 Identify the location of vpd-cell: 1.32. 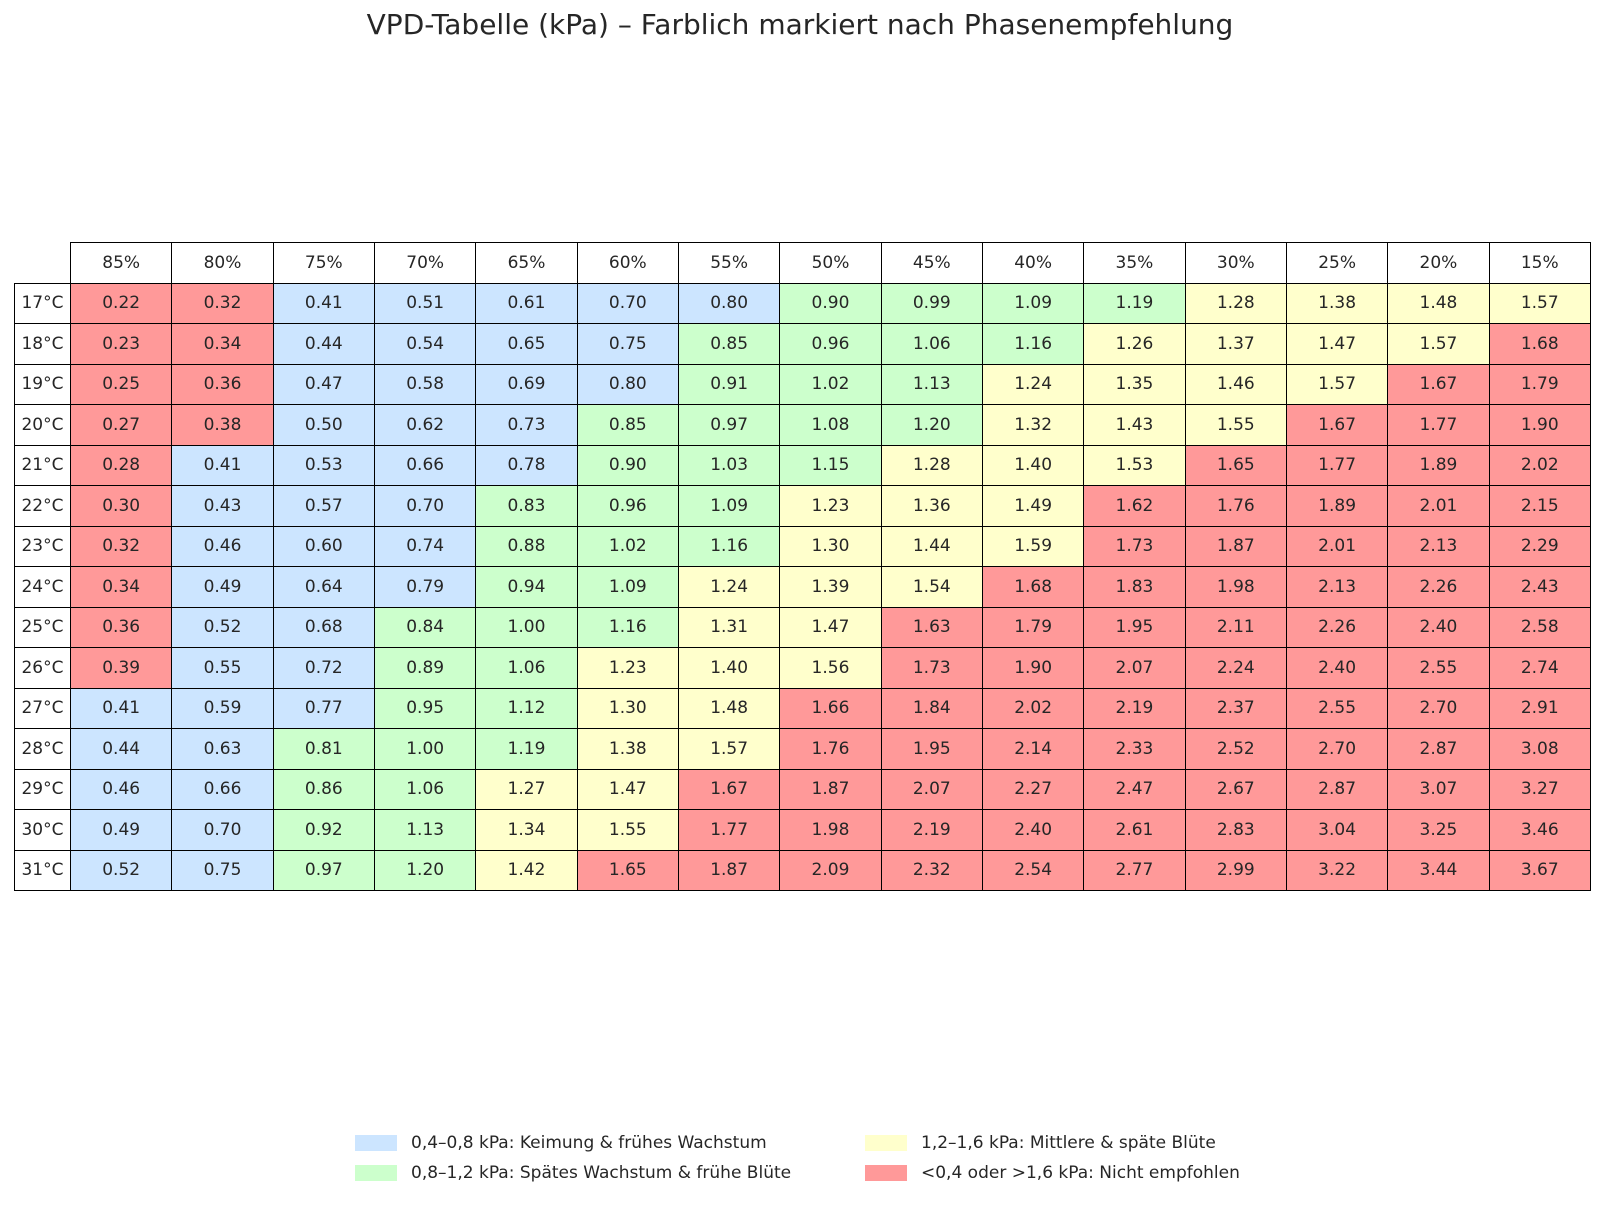
(1033, 425).